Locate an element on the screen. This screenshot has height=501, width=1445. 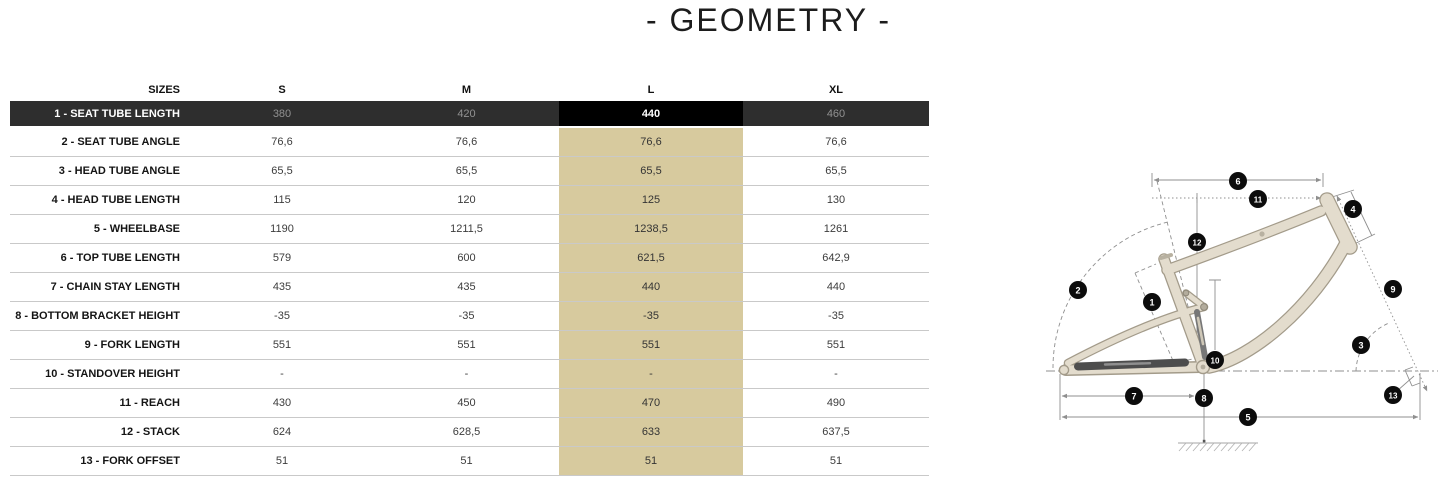
callout-2-number: 2 is located at coordinates (1077, 290).